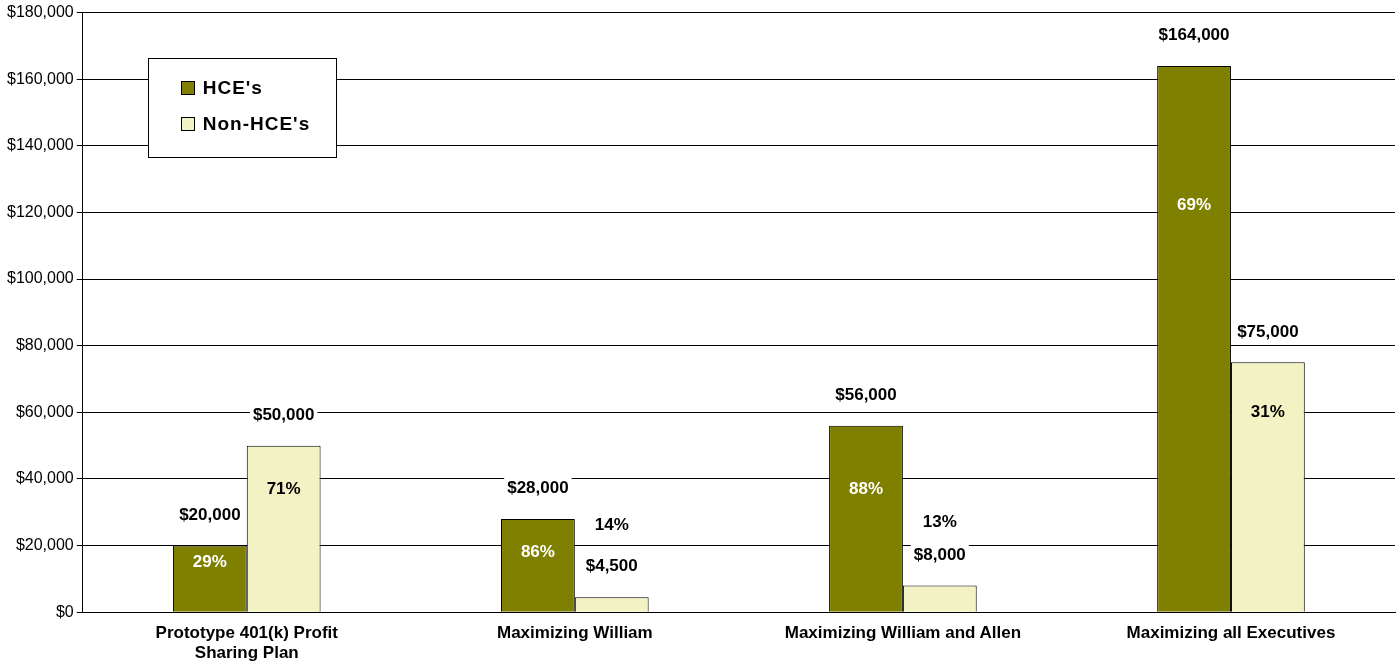 Image resolution: width=1397 pixels, height=667 pixels. I want to click on data-label: $28,000, so click(538, 488).